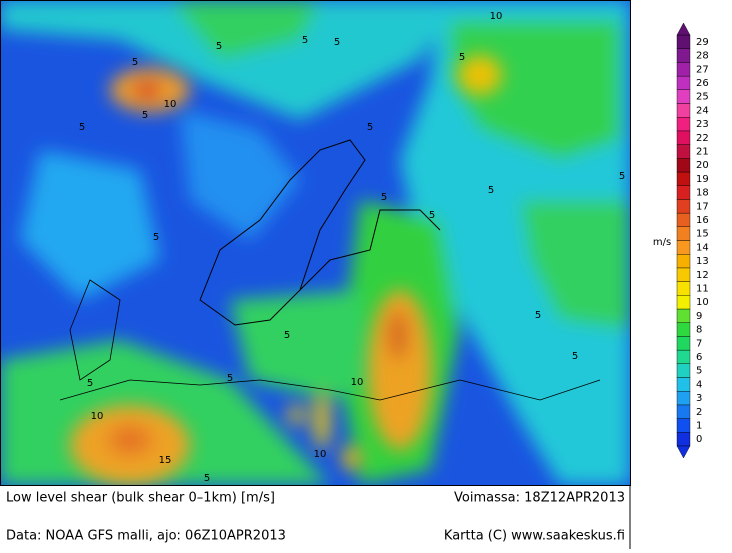 The height and width of the screenshot is (553, 732). Describe the element at coordinates (699, 357) in the screenshot. I see `colorbar-label: 6` at that location.